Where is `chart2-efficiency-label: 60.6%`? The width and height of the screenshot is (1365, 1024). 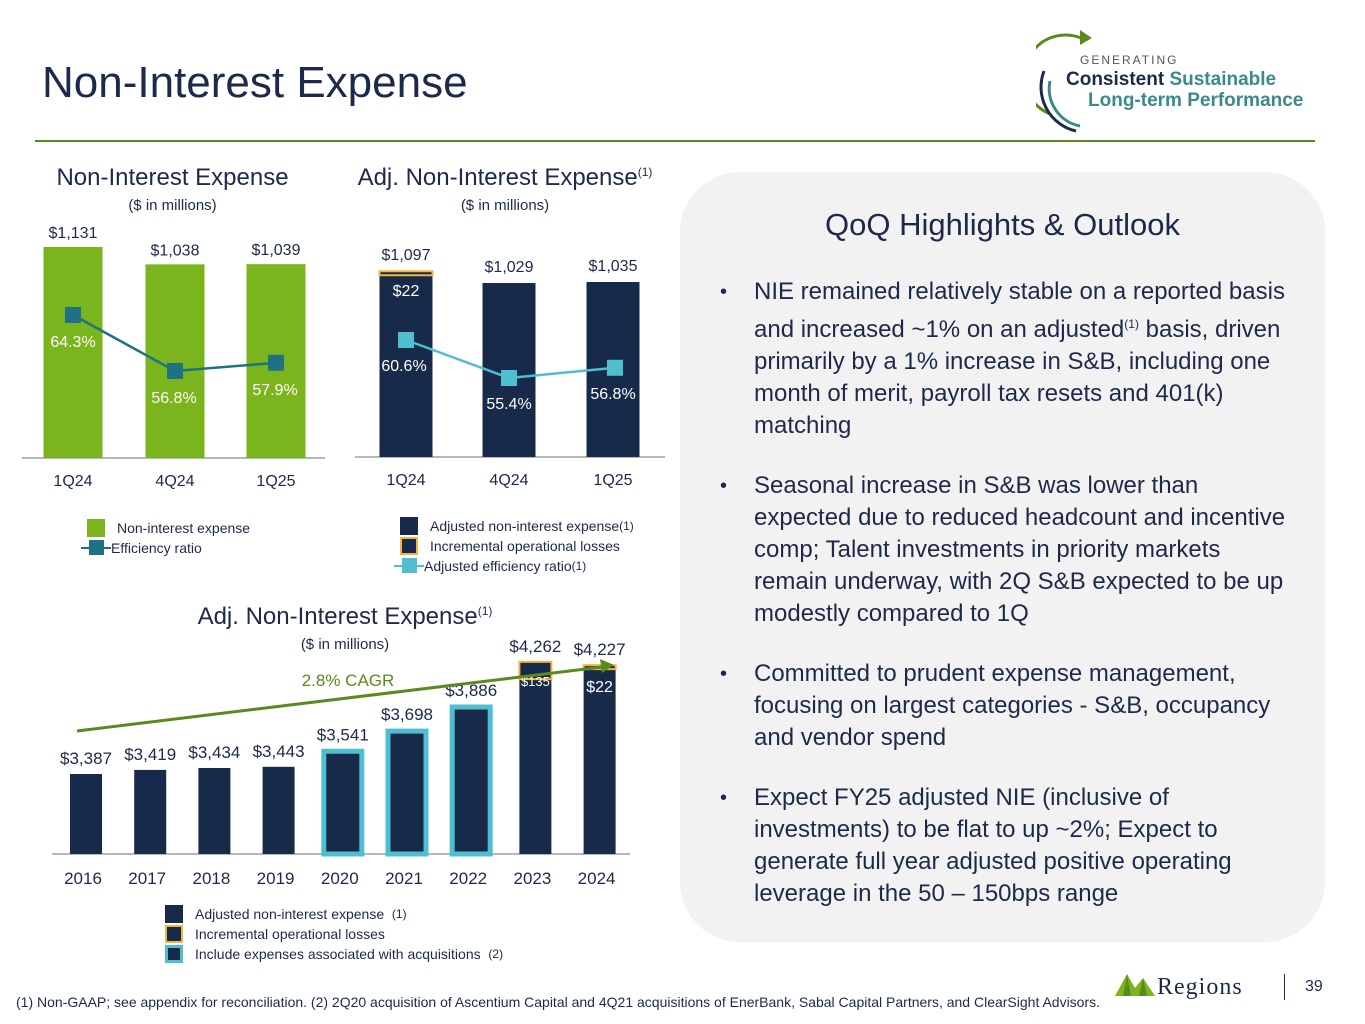 chart2-efficiency-label: 60.6% is located at coordinates (403, 366).